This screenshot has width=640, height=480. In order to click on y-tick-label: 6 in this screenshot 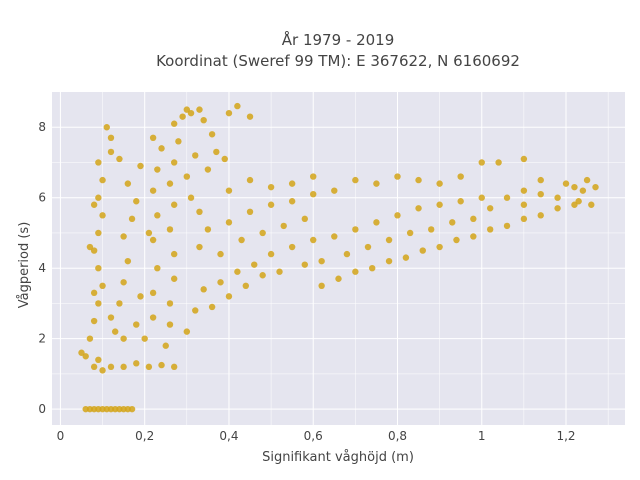, I will do `click(42, 198)`.